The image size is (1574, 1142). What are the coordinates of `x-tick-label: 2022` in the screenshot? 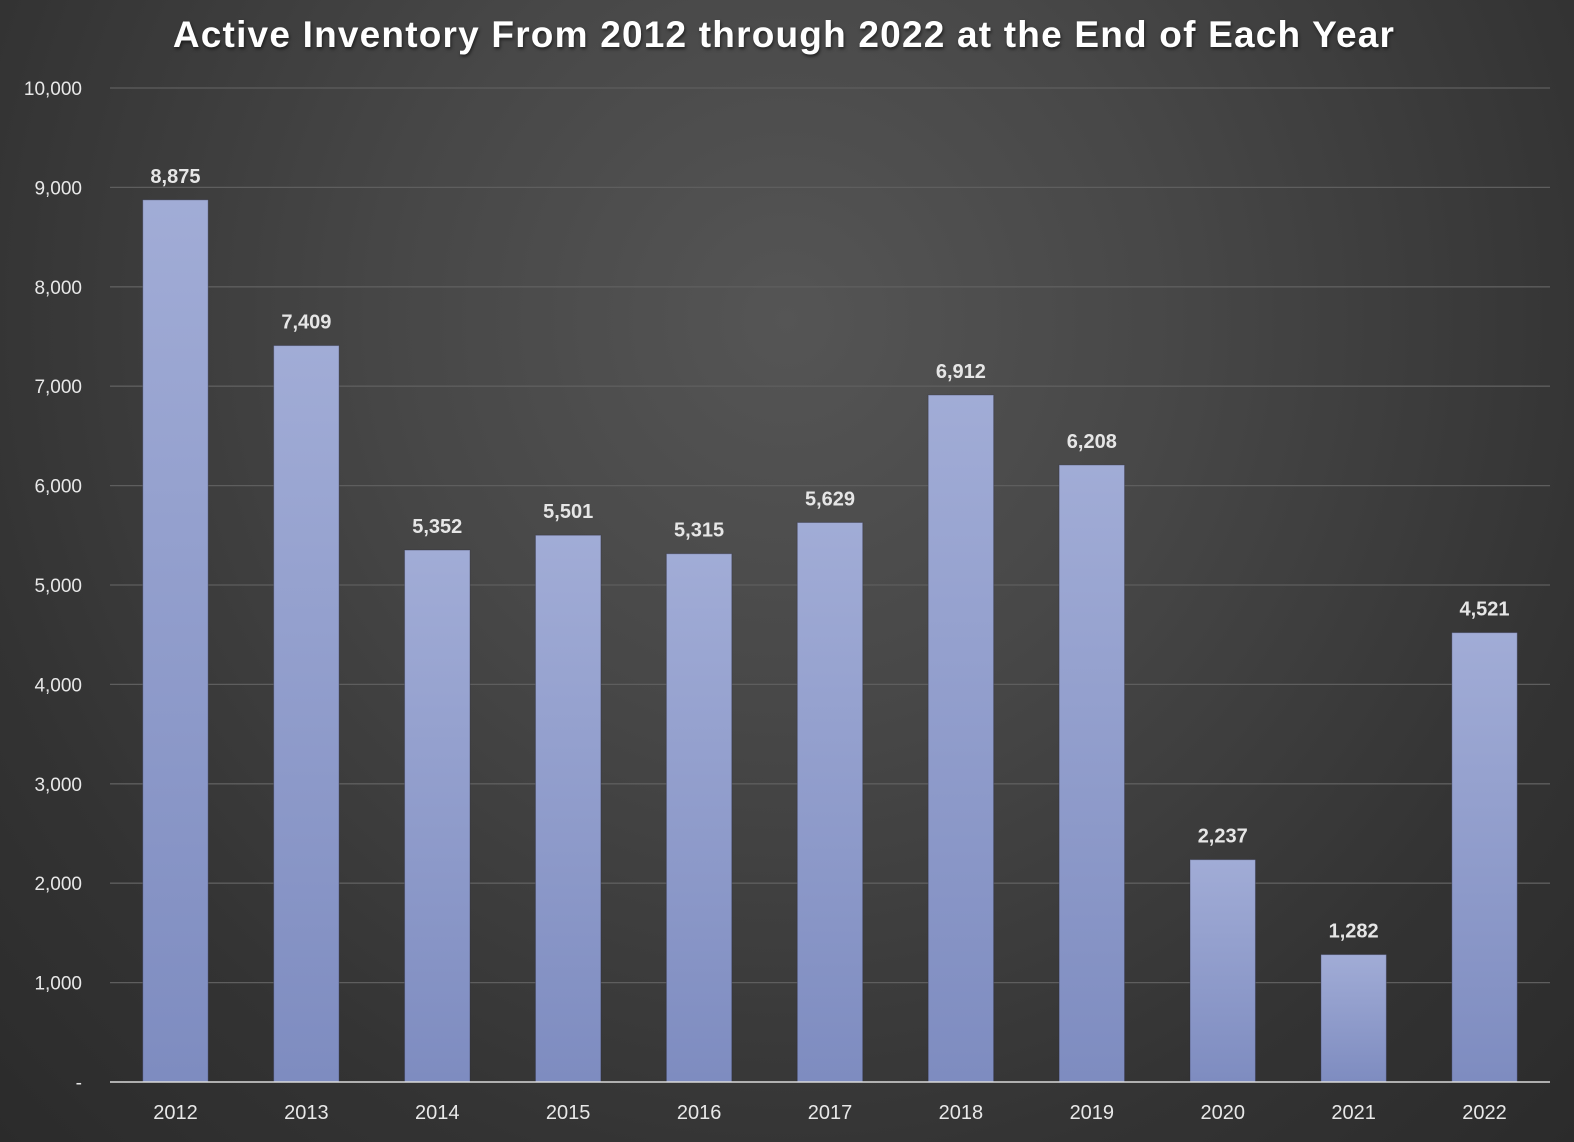 It's located at (1484, 1113).